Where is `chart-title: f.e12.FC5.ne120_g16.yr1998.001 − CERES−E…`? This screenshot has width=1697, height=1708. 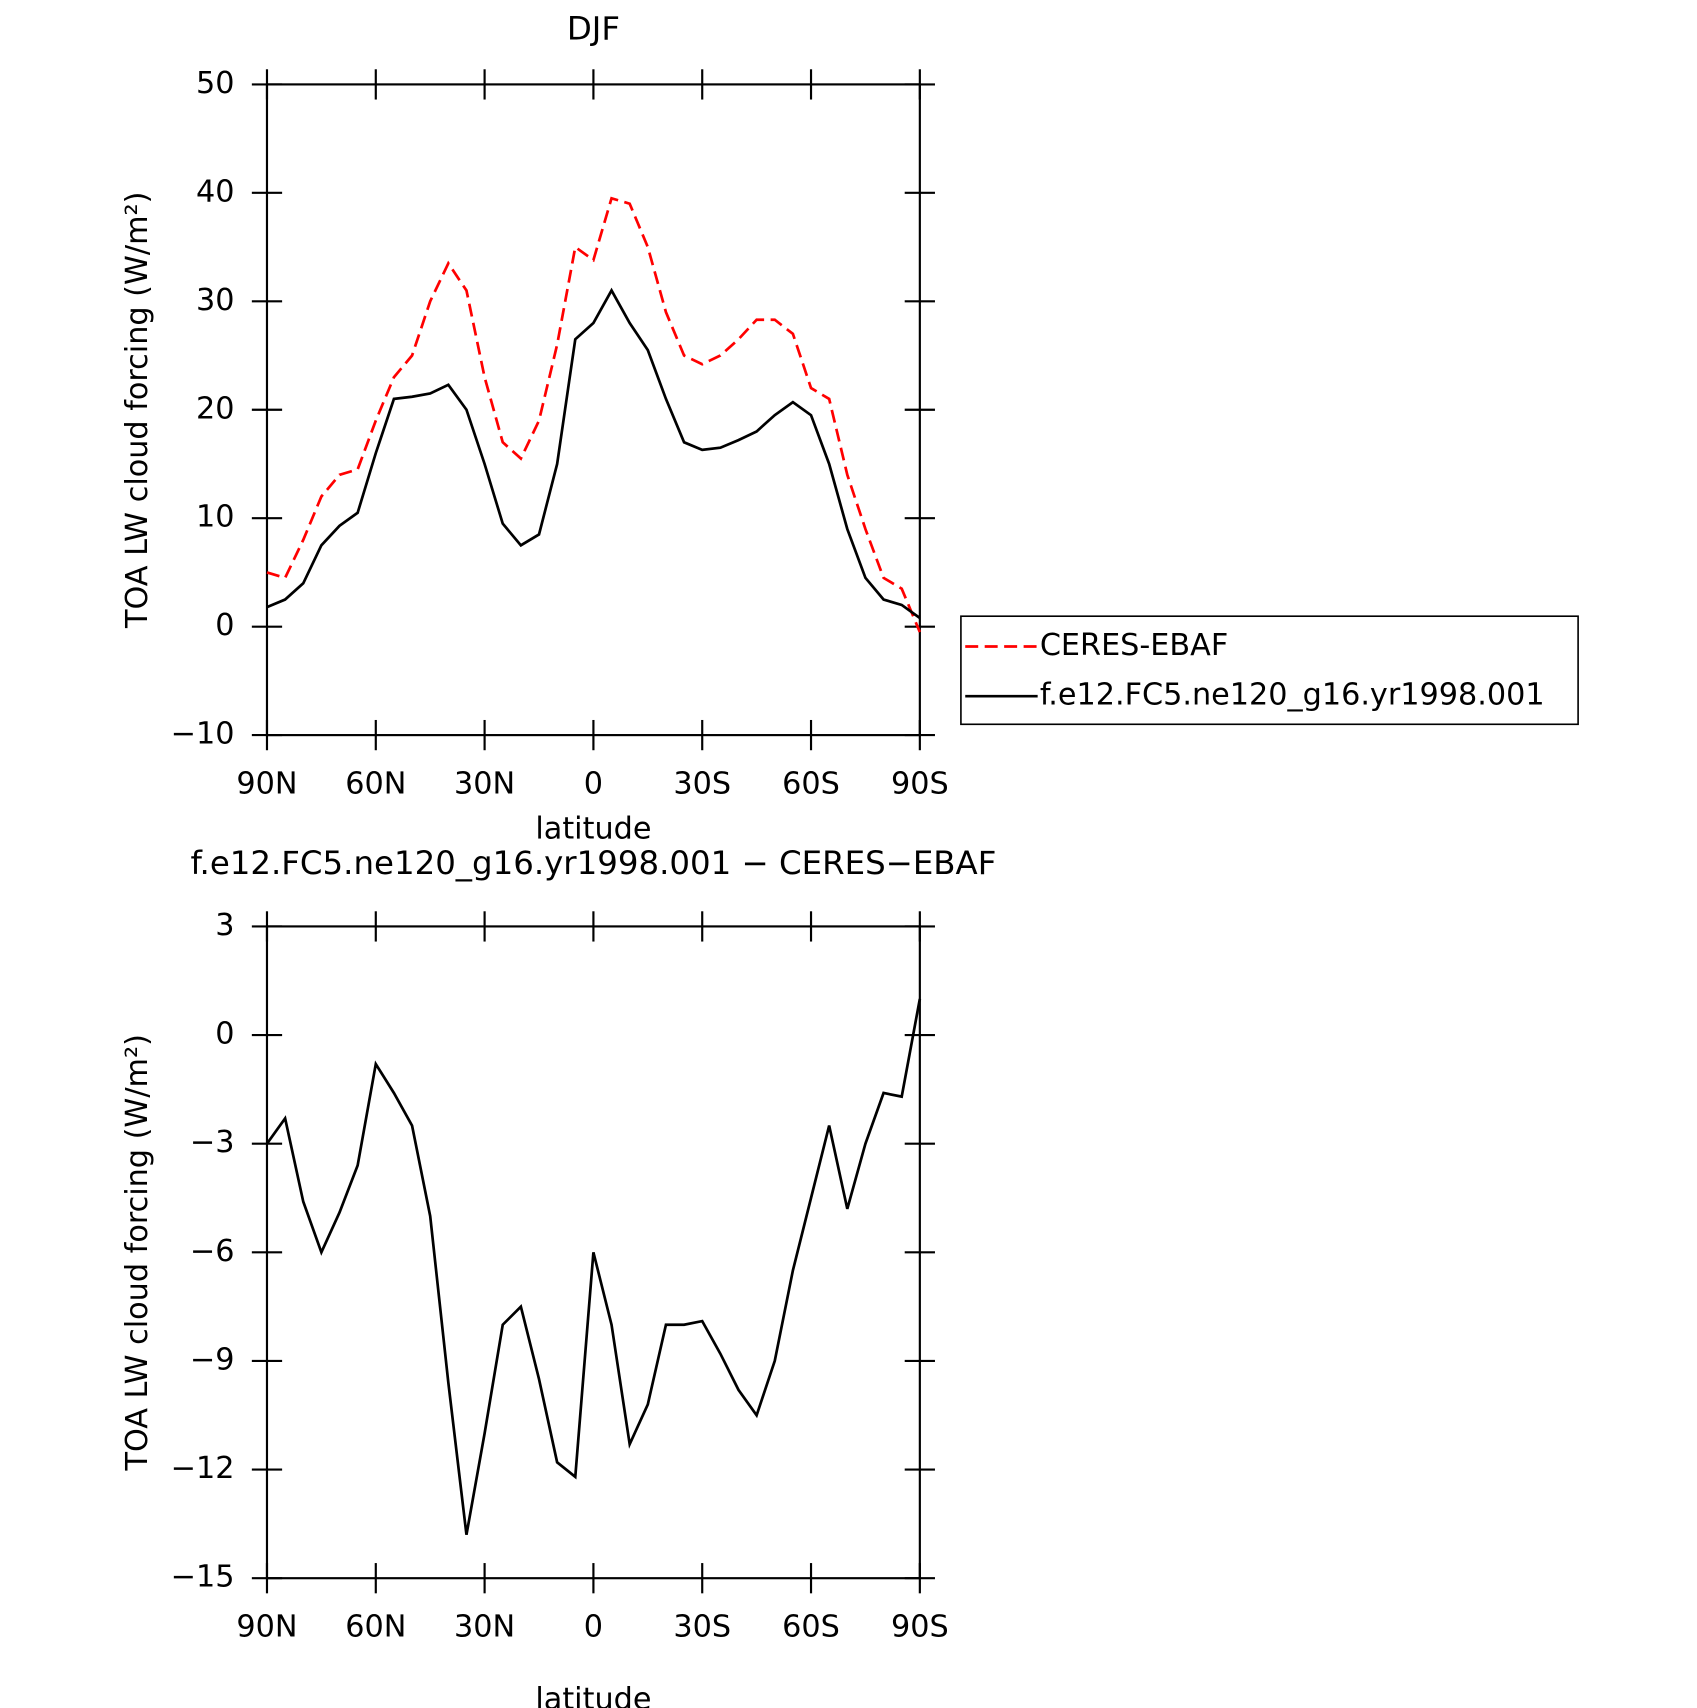
chart-title: f.e12.FC5.ne120_g16.yr1998.001 − CERES−E… is located at coordinates (593, 863).